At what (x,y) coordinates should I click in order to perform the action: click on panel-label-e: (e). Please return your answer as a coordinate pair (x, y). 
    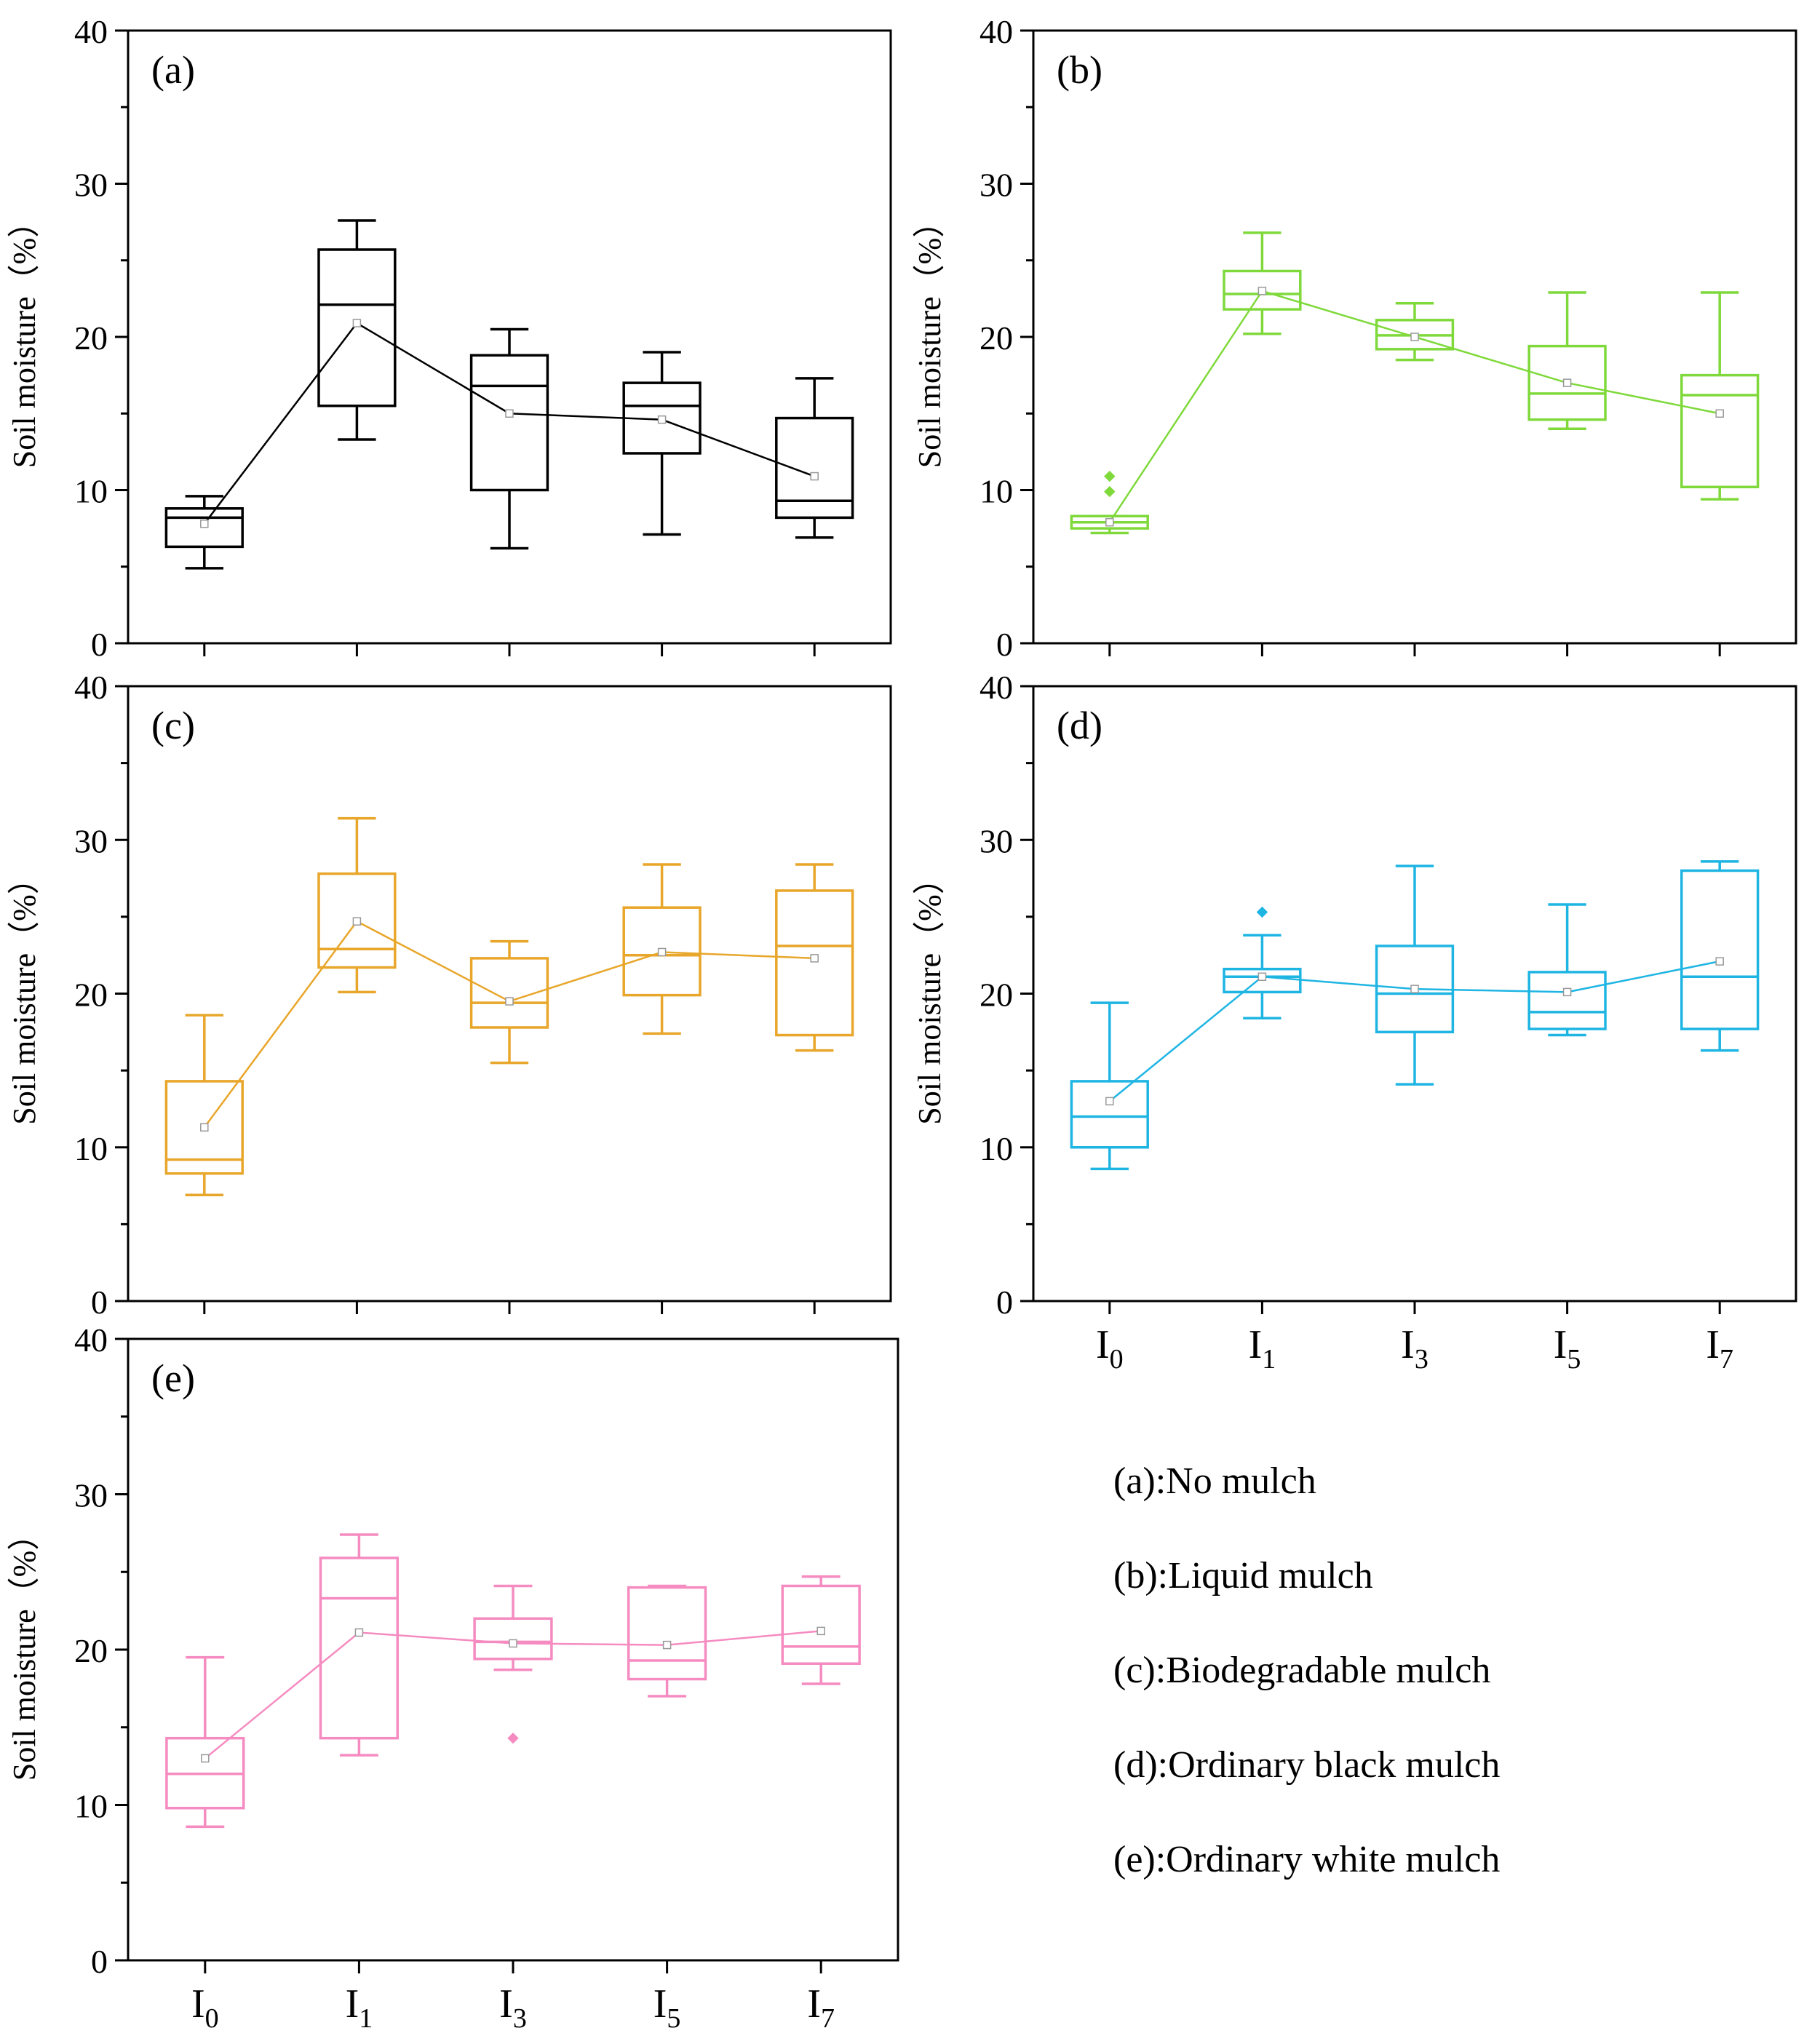
    Looking at the image, I should click on (173, 1378).